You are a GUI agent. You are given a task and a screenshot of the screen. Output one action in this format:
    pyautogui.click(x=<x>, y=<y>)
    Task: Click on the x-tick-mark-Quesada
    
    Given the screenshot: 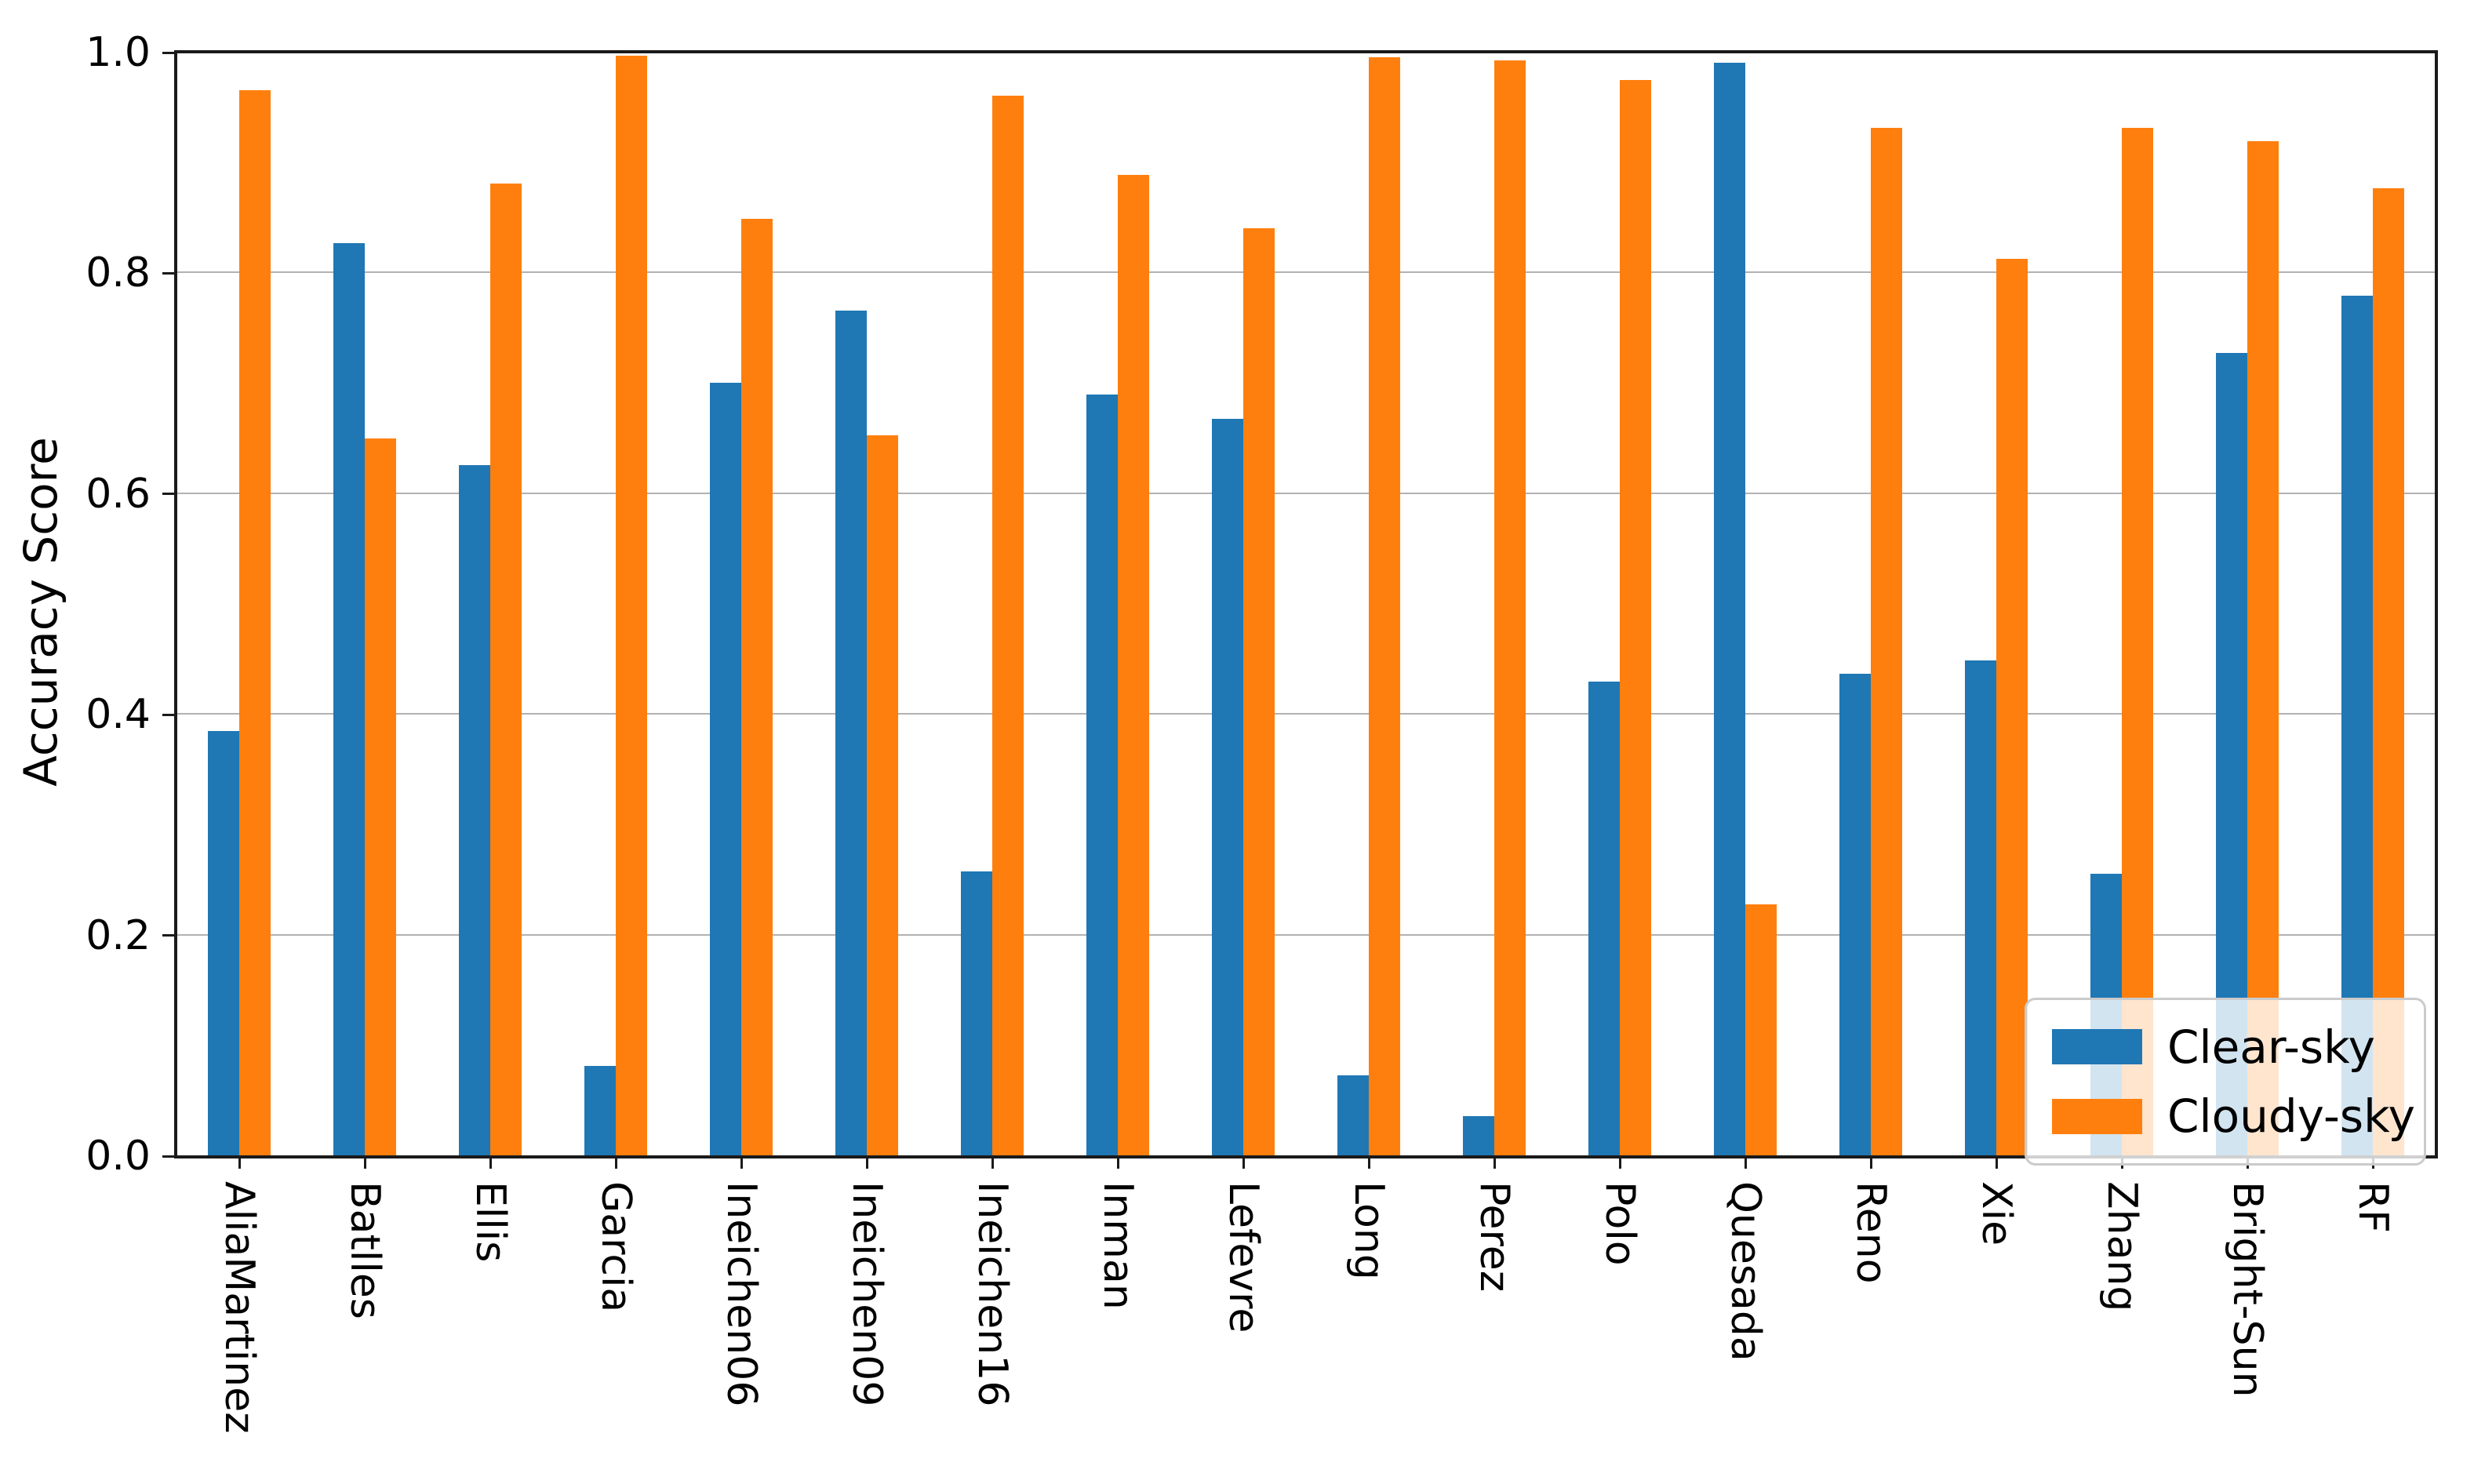 What is the action you would take?
    pyautogui.click(x=1745, y=1162)
    